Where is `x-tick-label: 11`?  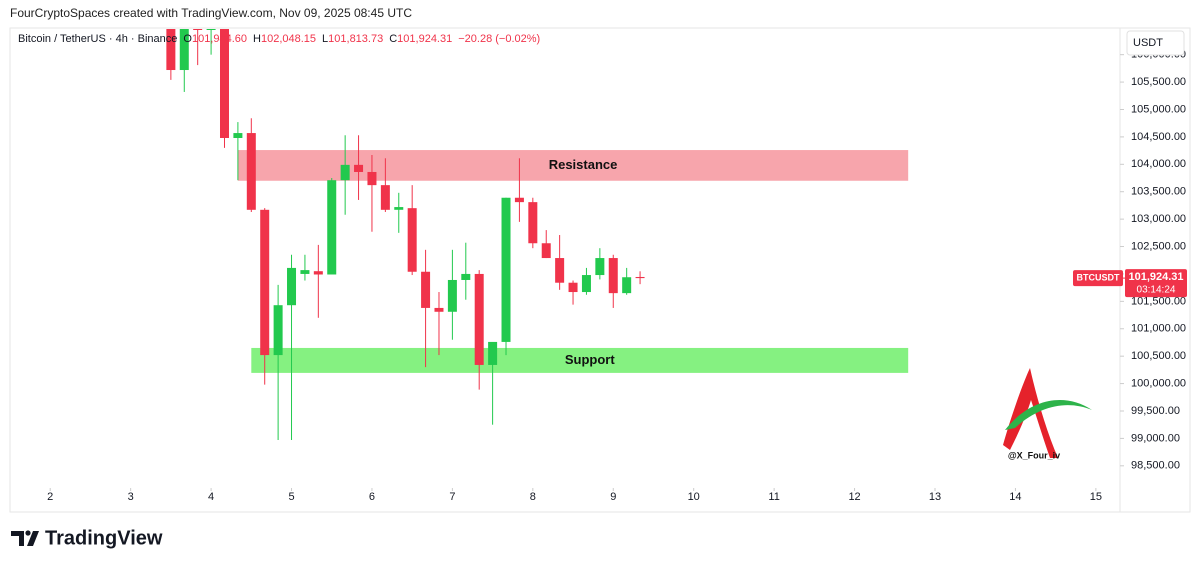 x-tick-label: 11 is located at coordinates (773, 497).